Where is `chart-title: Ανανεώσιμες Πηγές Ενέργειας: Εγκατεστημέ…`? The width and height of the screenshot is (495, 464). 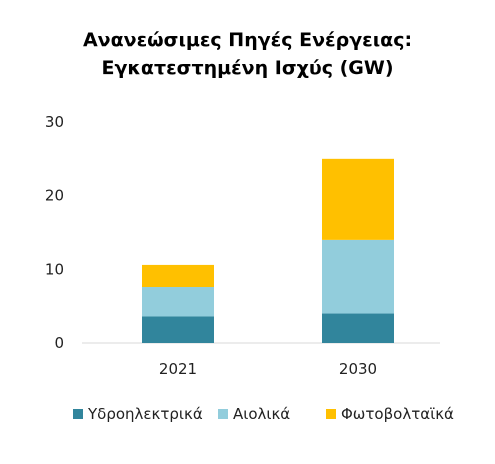
chart-title: Ανανεώσιμες Πηγές Ενέργειας: Εγκατεστημέ… is located at coordinates (247, 54).